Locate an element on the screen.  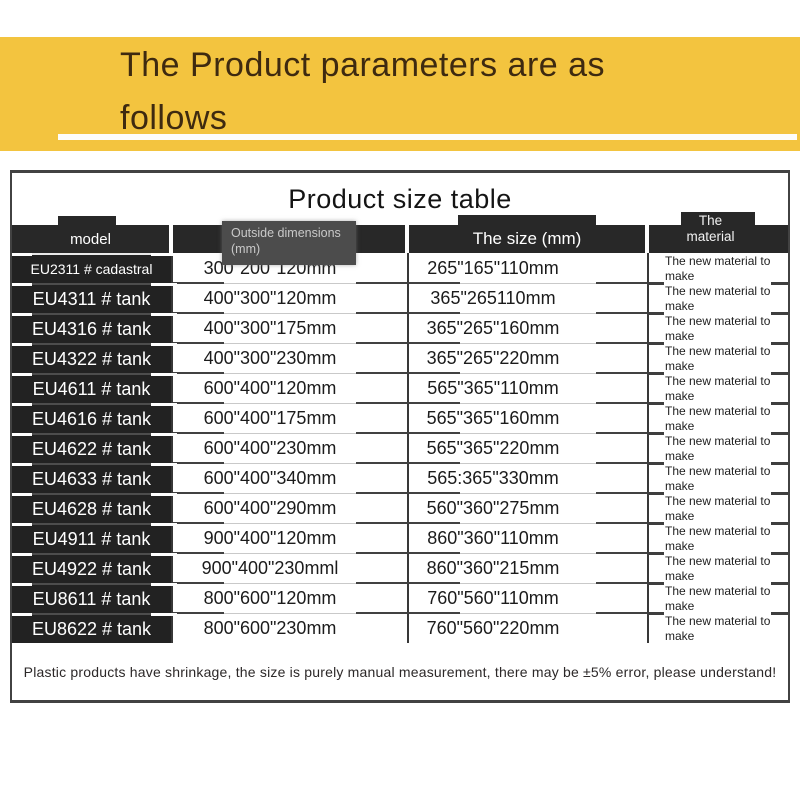
header-material: The material is located at coordinates (718, 232).